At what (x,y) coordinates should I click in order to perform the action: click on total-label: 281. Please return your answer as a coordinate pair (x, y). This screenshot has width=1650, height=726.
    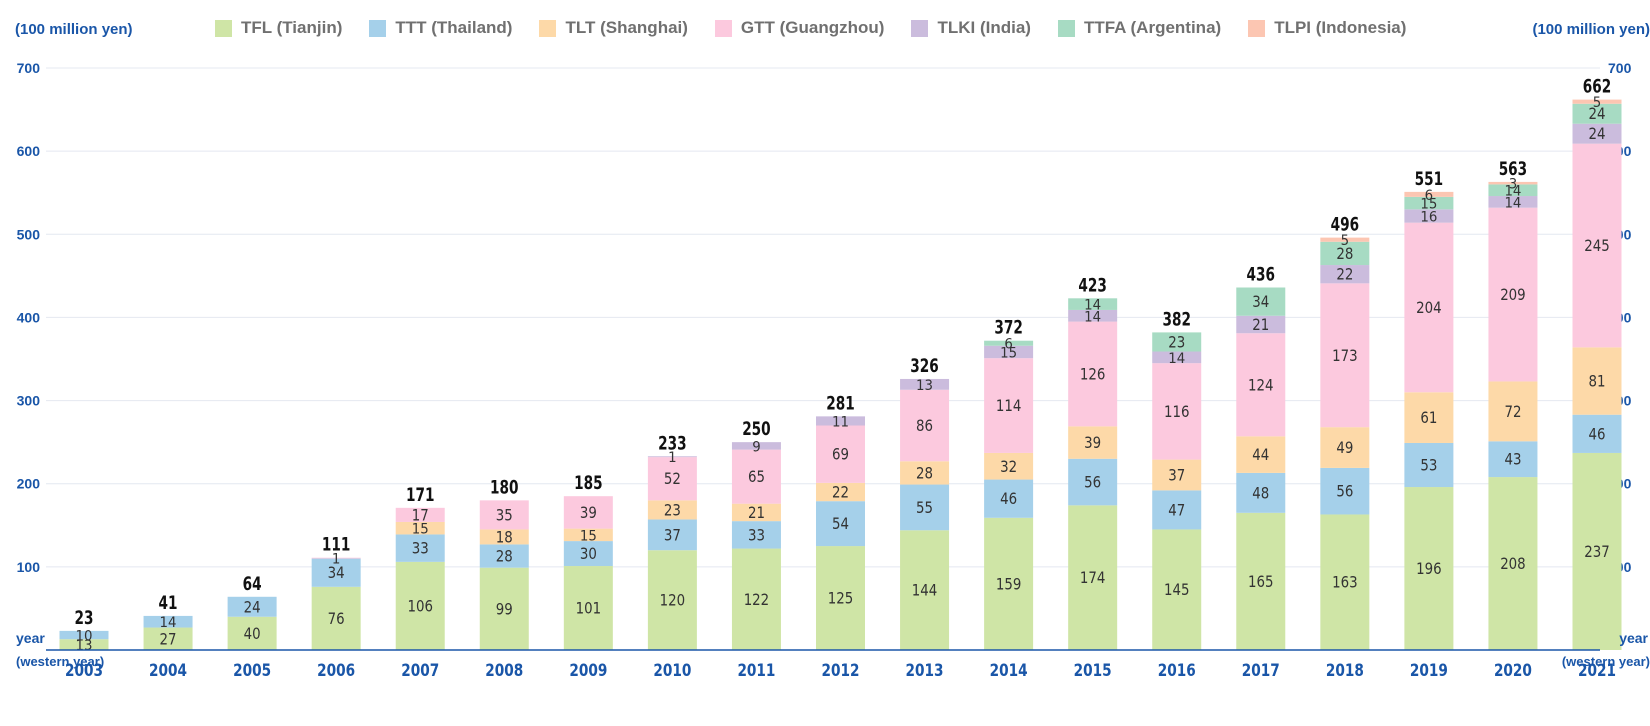
    Looking at the image, I should click on (840, 403).